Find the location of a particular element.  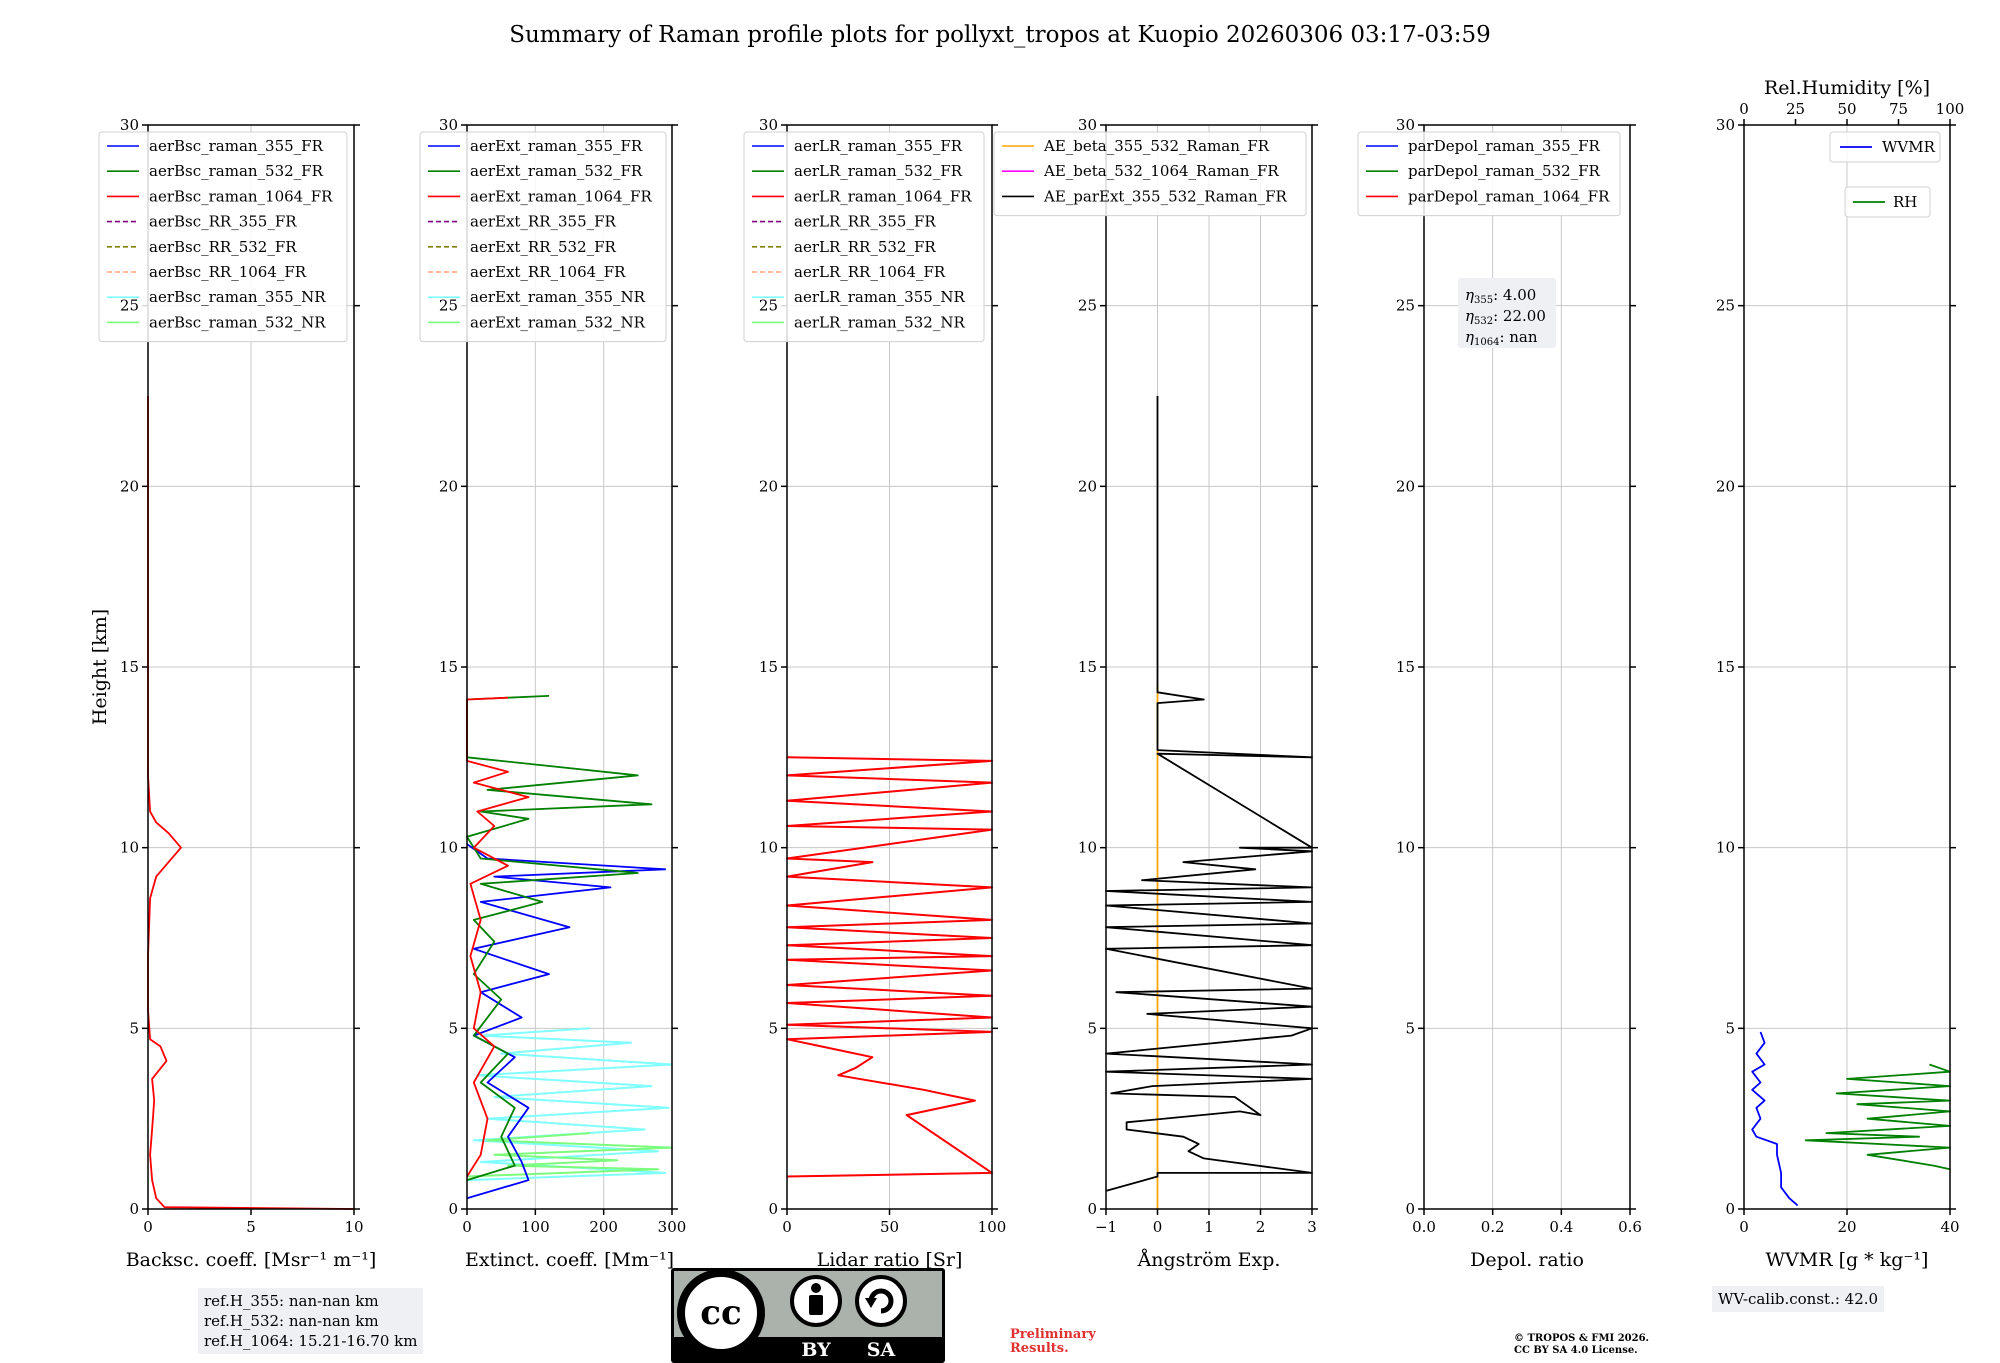

x-tick-label: 0.4 is located at coordinates (1561, 1227).